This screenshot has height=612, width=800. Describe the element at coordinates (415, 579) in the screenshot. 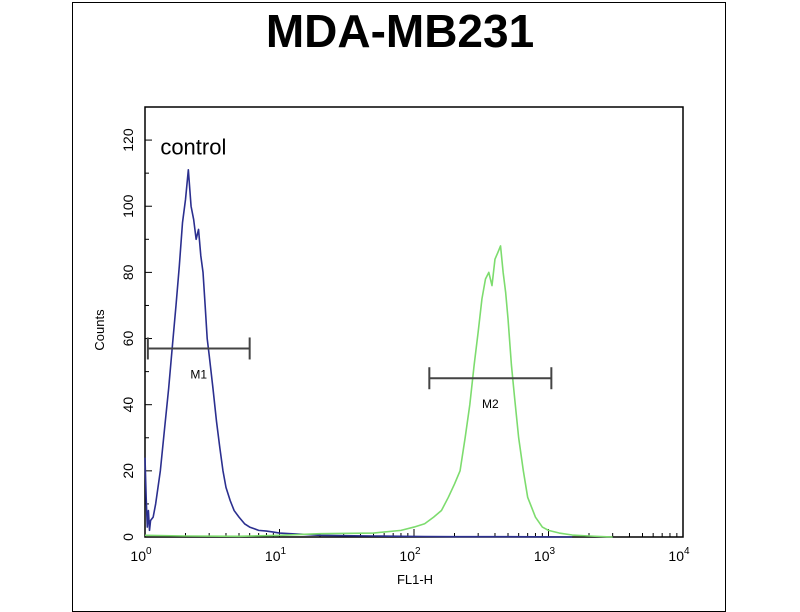

I see `x-axis-label: FL1-H` at that location.